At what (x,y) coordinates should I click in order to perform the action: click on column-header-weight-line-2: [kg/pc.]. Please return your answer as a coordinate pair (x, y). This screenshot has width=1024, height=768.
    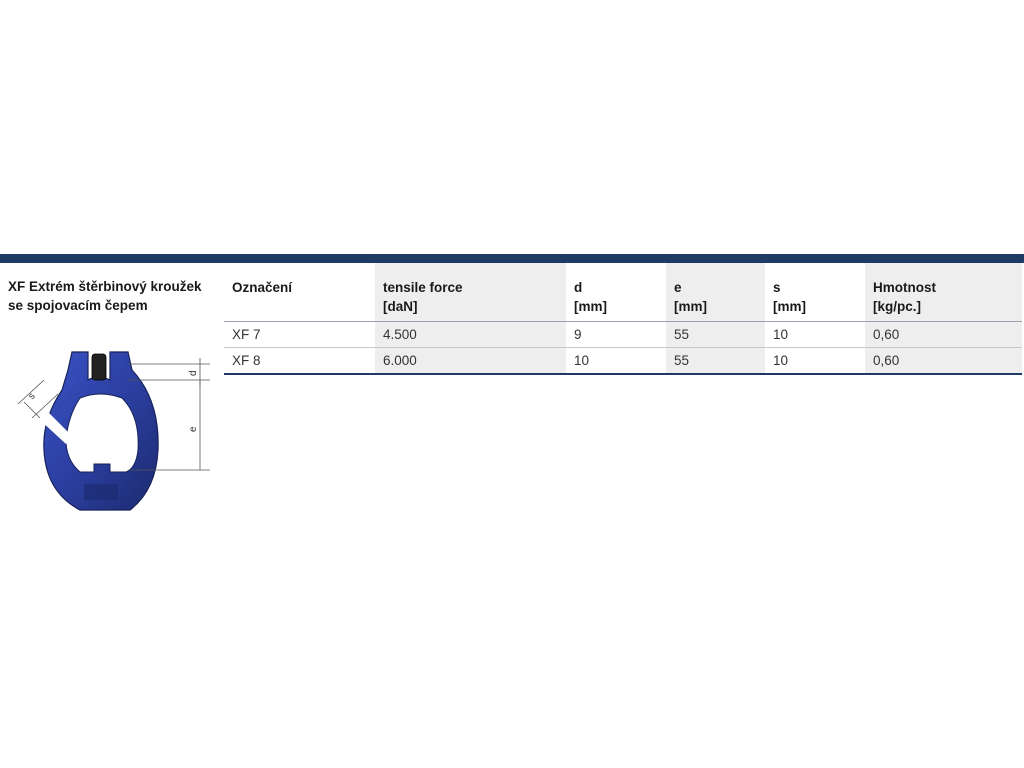
    Looking at the image, I should click on (897, 306).